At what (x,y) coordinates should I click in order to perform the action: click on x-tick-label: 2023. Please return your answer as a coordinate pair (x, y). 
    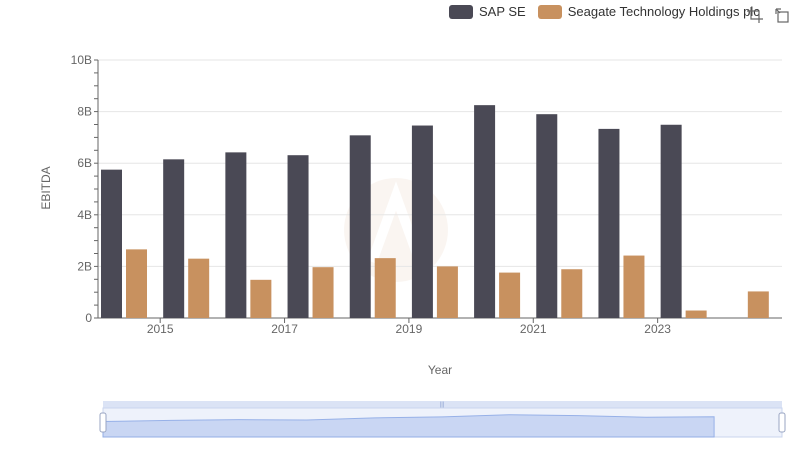
    Looking at the image, I should click on (657, 329).